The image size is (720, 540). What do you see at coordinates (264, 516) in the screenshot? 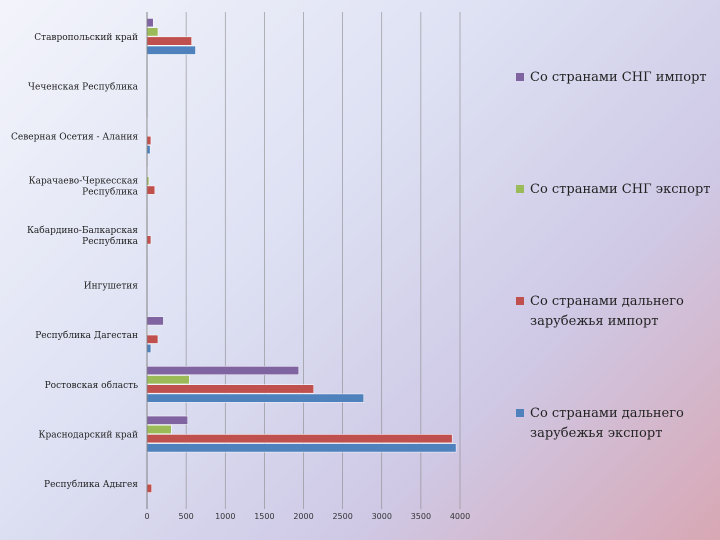
I see `x-tick-label: 1500` at bounding box center [264, 516].